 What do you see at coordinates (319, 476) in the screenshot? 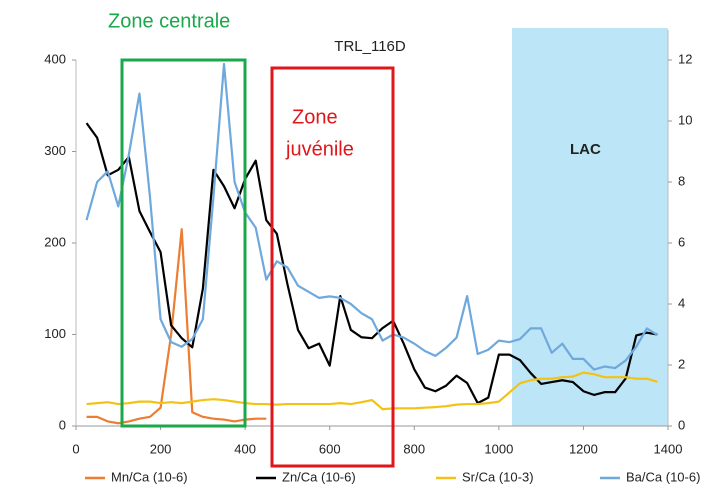
I see `legend-label: Zn/Ca (10-6)` at bounding box center [319, 476].